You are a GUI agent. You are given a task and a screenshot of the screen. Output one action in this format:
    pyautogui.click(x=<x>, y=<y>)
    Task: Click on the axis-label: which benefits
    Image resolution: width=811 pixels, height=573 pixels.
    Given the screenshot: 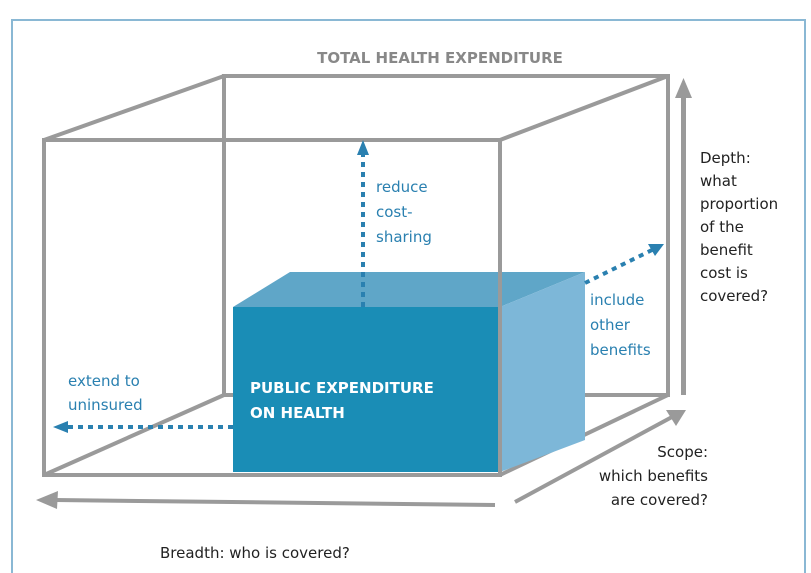 What is the action you would take?
    pyautogui.click(x=653, y=476)
    